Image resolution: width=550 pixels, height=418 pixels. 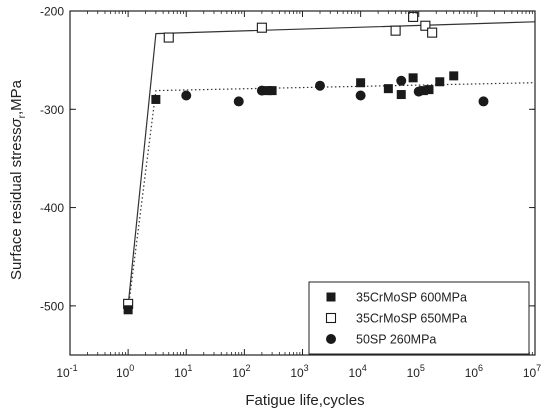 I want to click on x-tick-label: 10⁰, so click(x=125, y=371).